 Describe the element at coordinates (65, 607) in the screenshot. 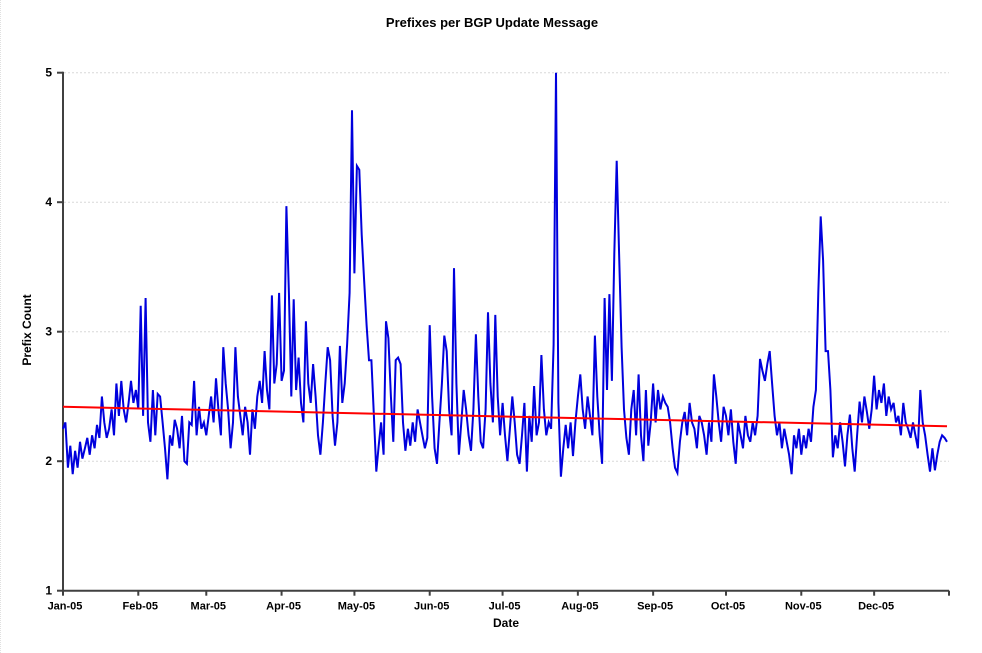

I see `x-tick-label-Jan-05: Jan-05` at that location.